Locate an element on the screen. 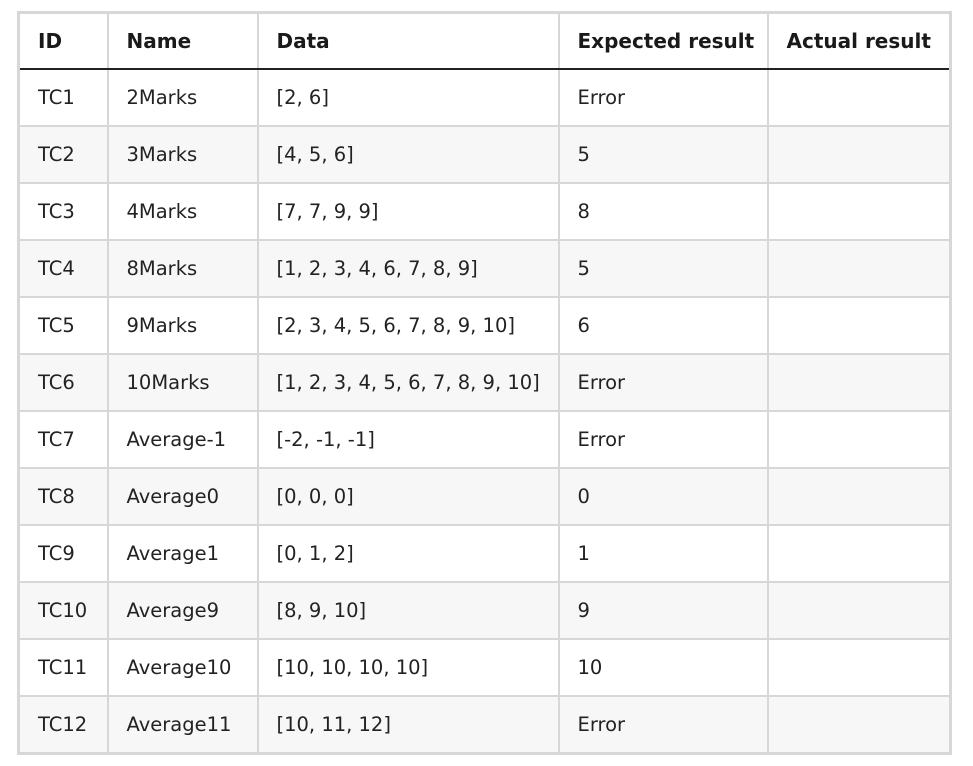  table-row: TC3 4Marks [7, 7, 9, 9] 8 is located at coordinates (484, 211).